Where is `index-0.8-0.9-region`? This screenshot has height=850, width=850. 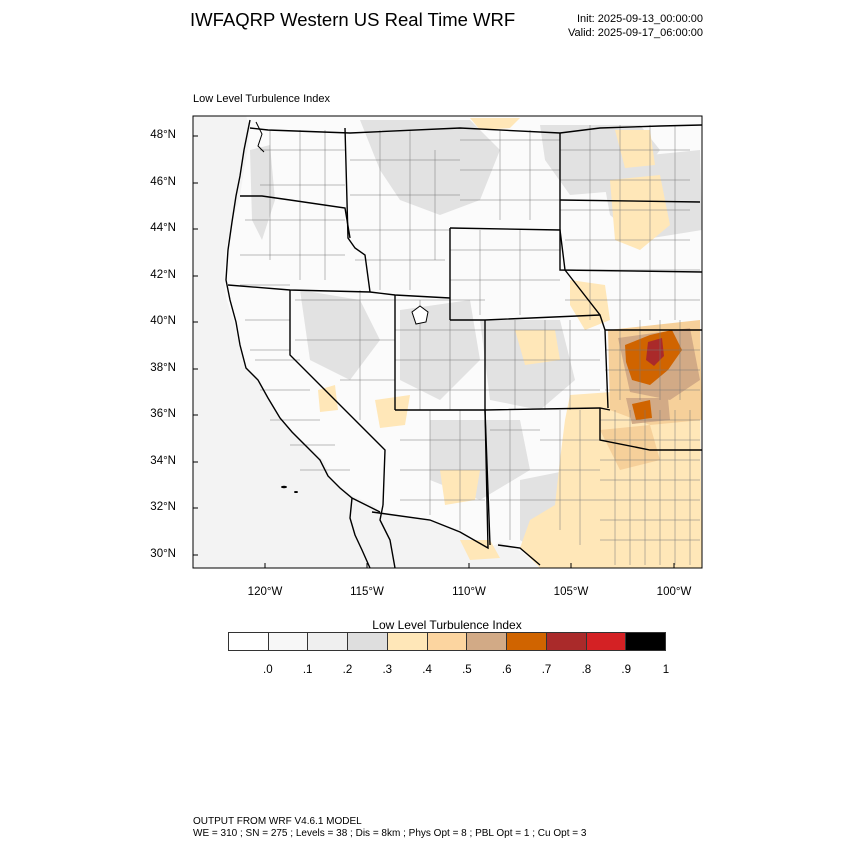 index-0.8-0.9-region is located at coordinates (655, 352).